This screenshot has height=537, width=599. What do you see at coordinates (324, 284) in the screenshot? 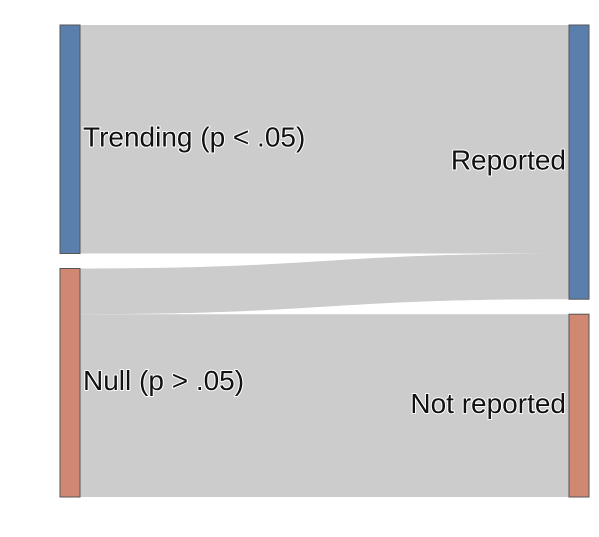
I see `sankey-link-null-to-reported` at bounding box center [324, 284].